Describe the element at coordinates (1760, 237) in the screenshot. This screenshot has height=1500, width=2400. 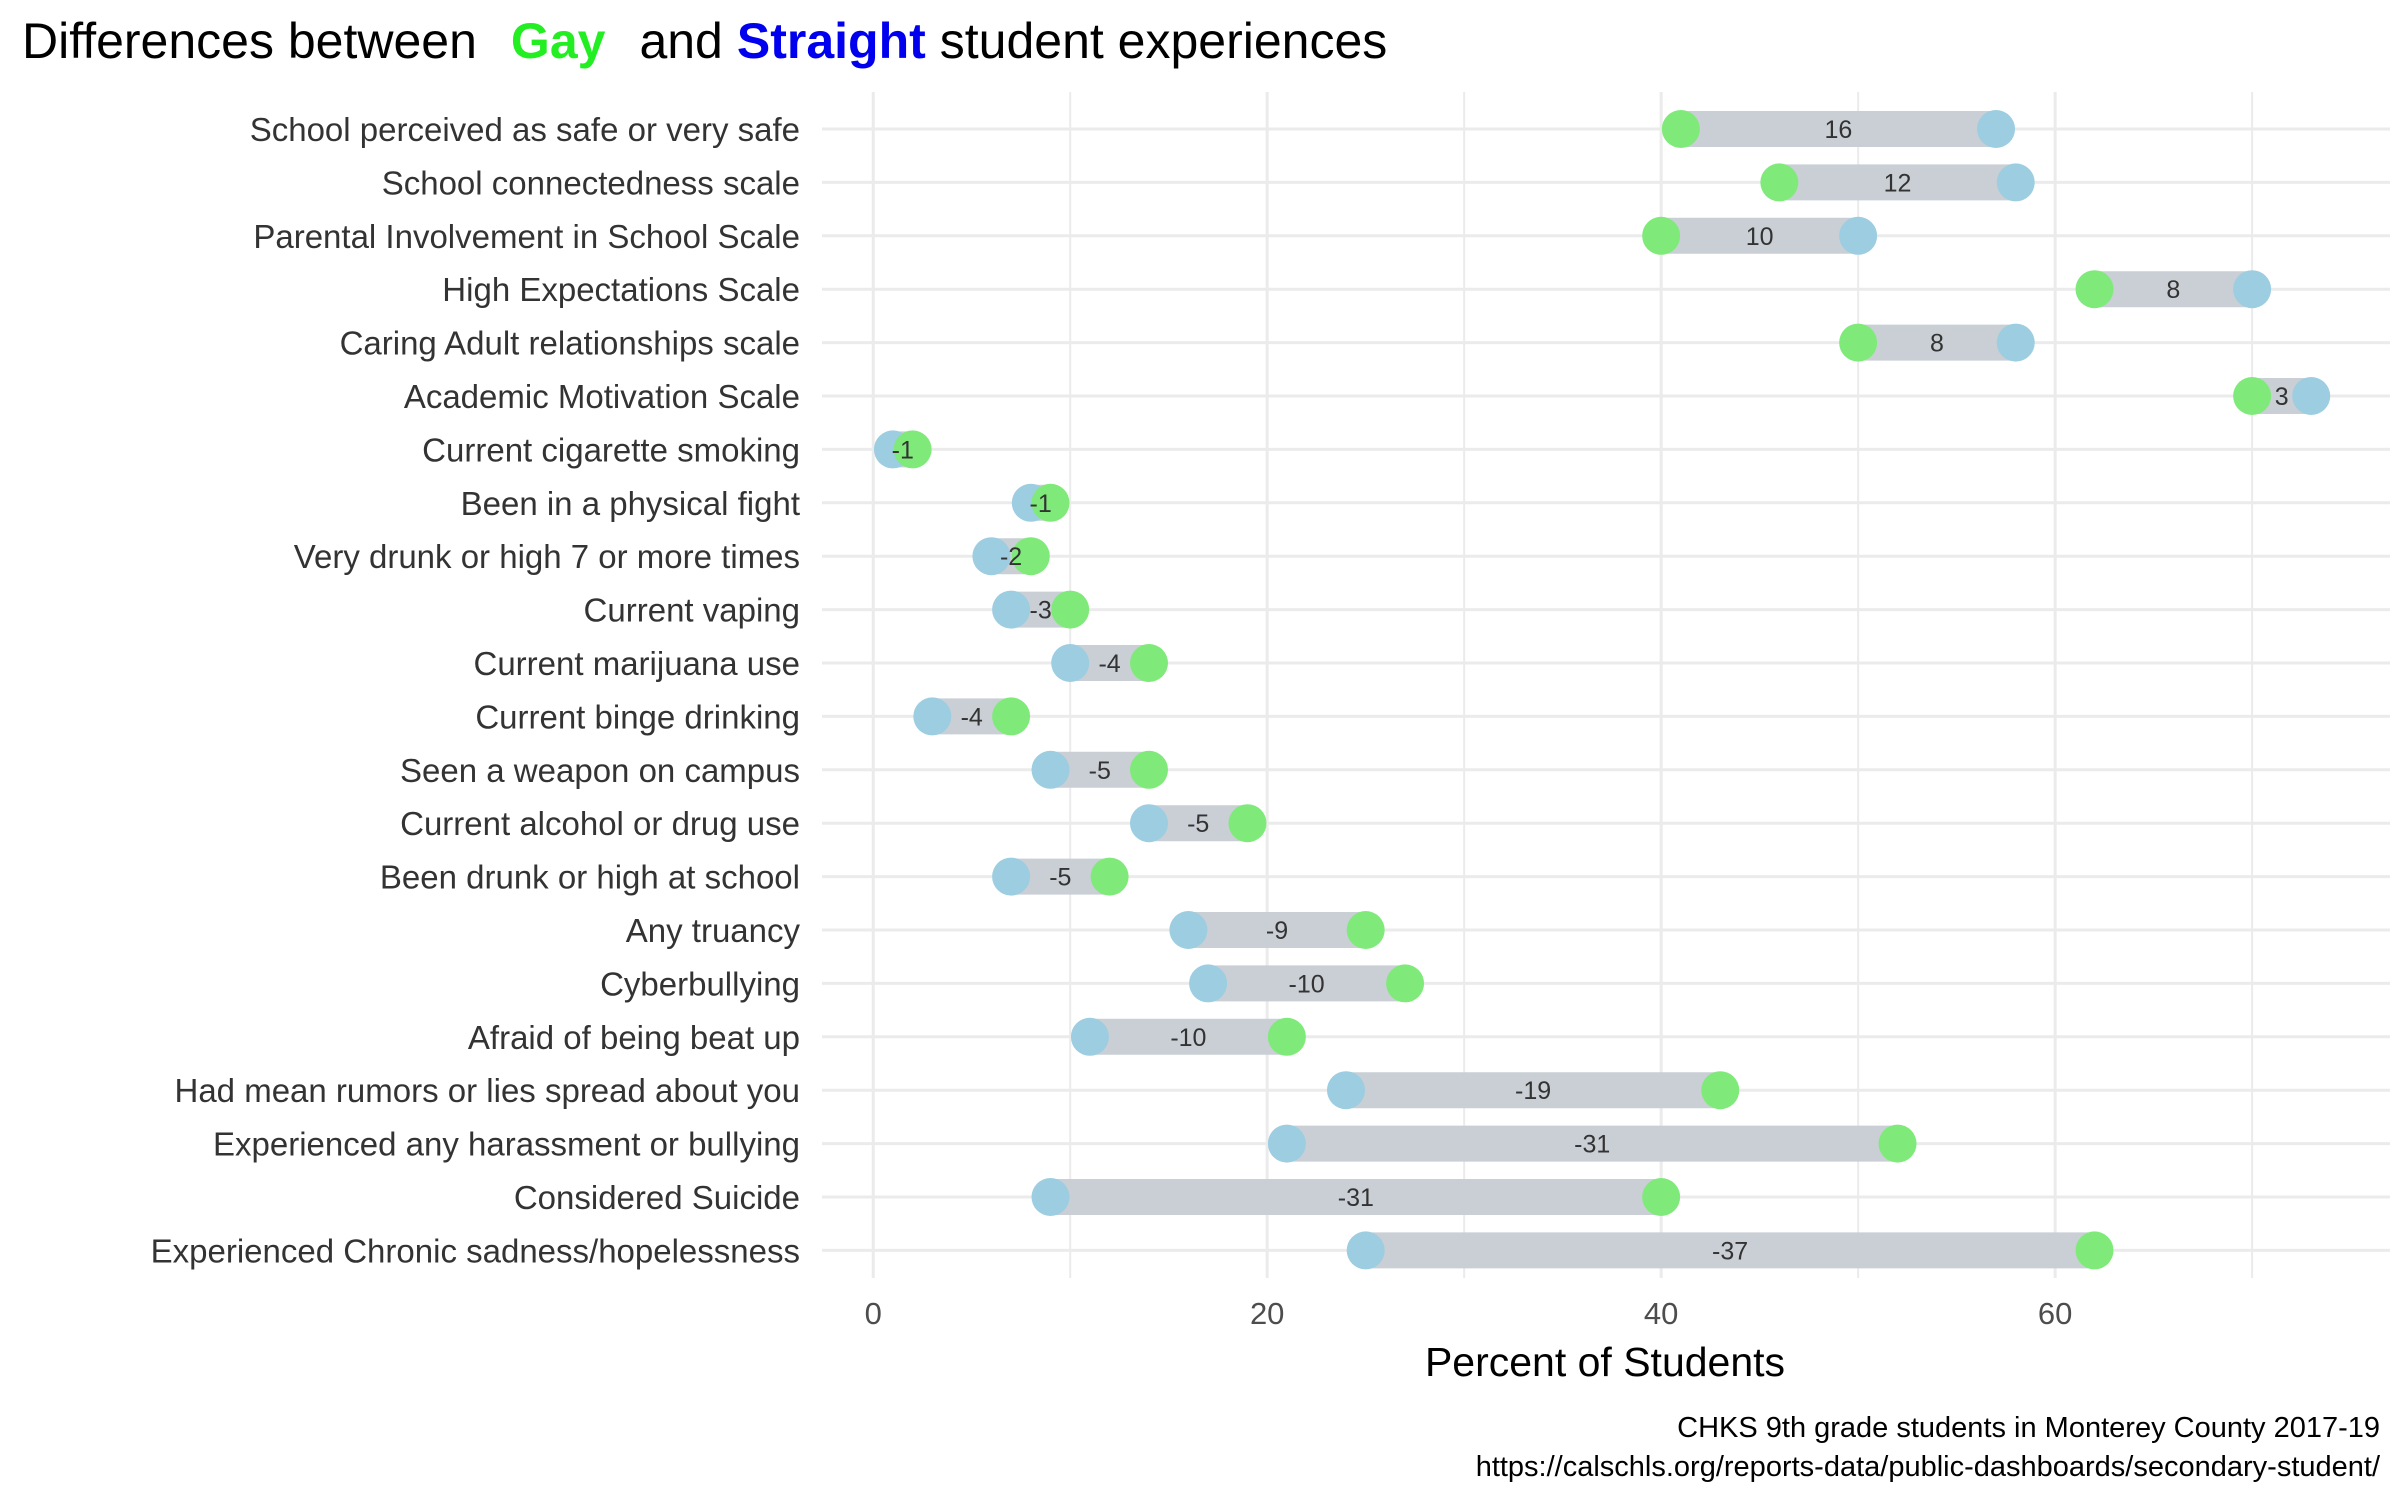
I see `difference-label: 10` at that location.